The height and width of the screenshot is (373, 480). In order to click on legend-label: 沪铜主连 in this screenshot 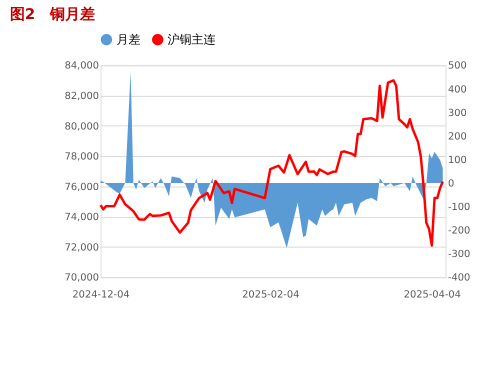, I will do `click(192, 39)`.